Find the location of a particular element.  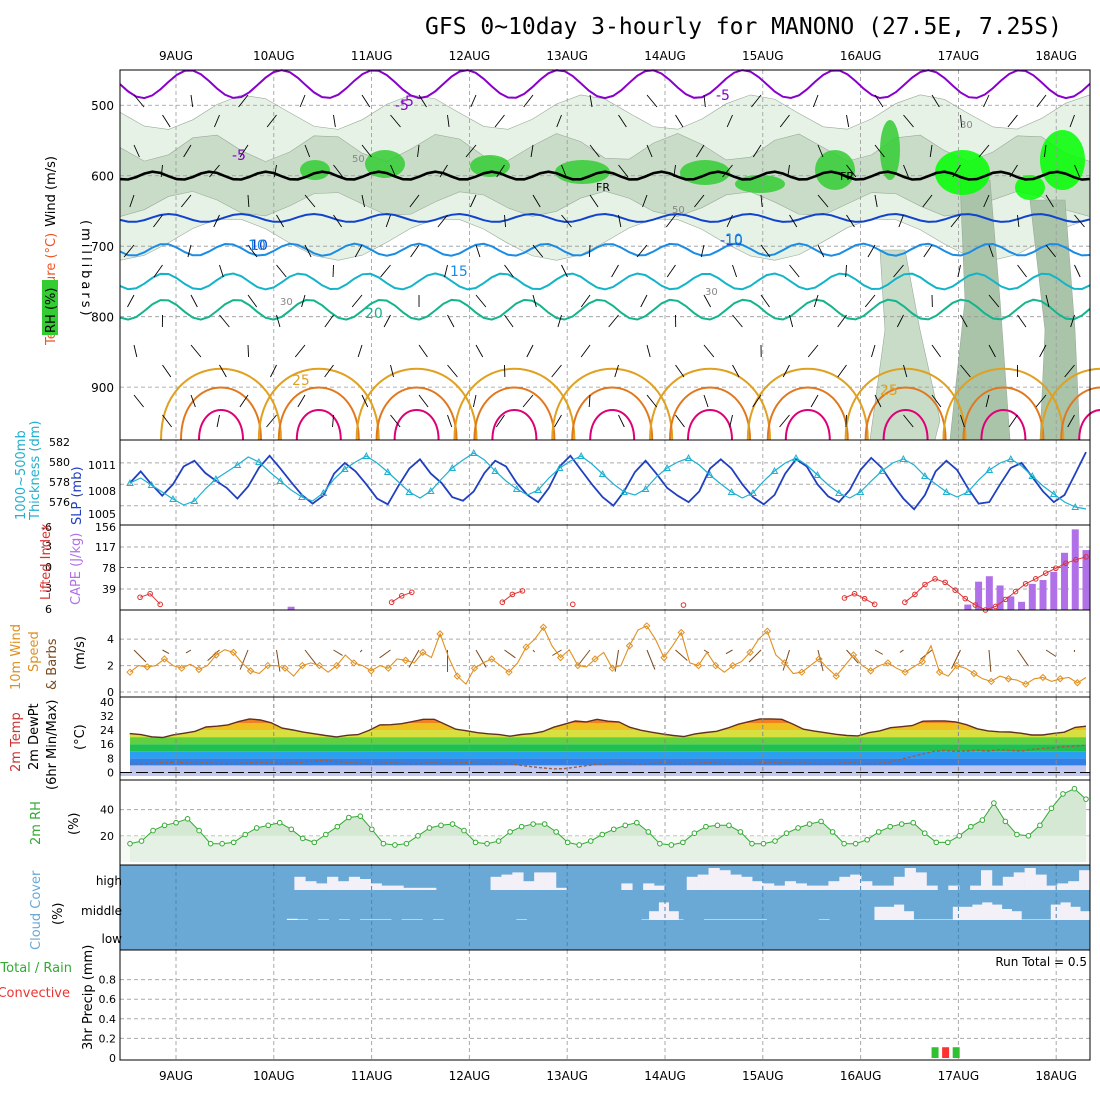

rh-green-patch is located at coordinates (890, 150).